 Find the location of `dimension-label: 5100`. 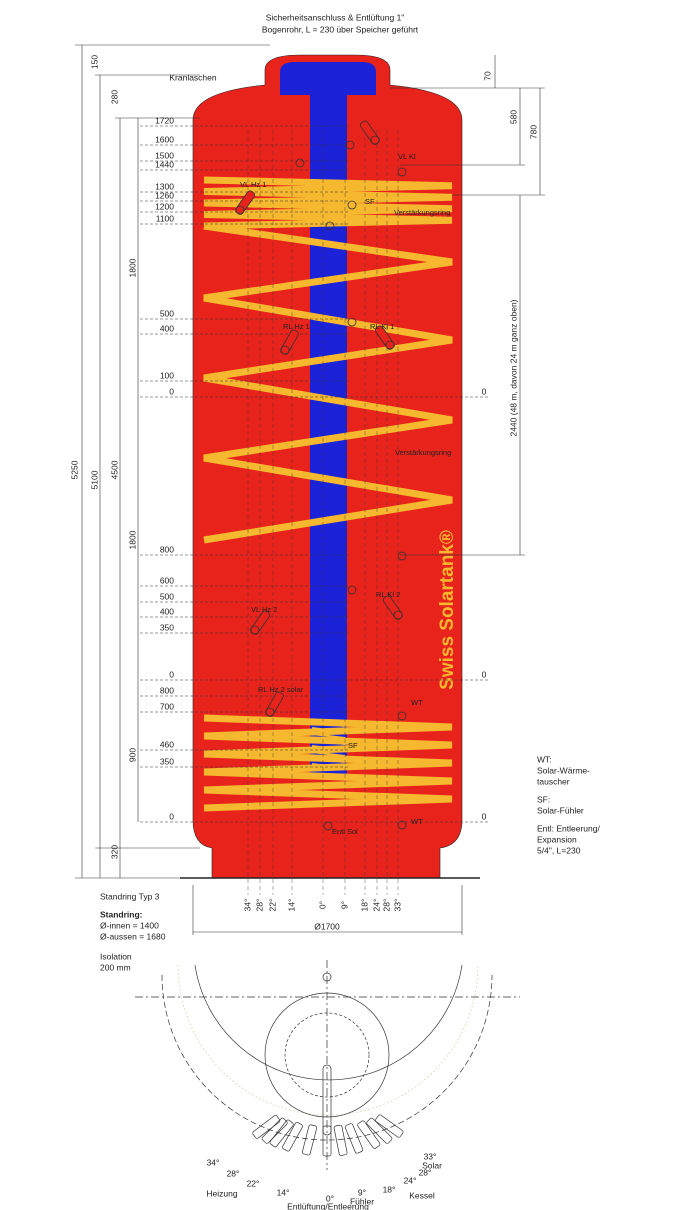

dimension-label: 5100 is located at coordinates (94, 479).